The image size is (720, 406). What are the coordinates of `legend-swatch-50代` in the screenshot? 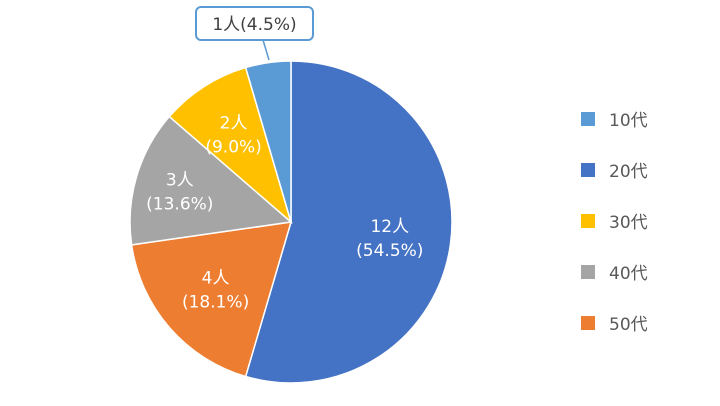 It's located at (588, 323).